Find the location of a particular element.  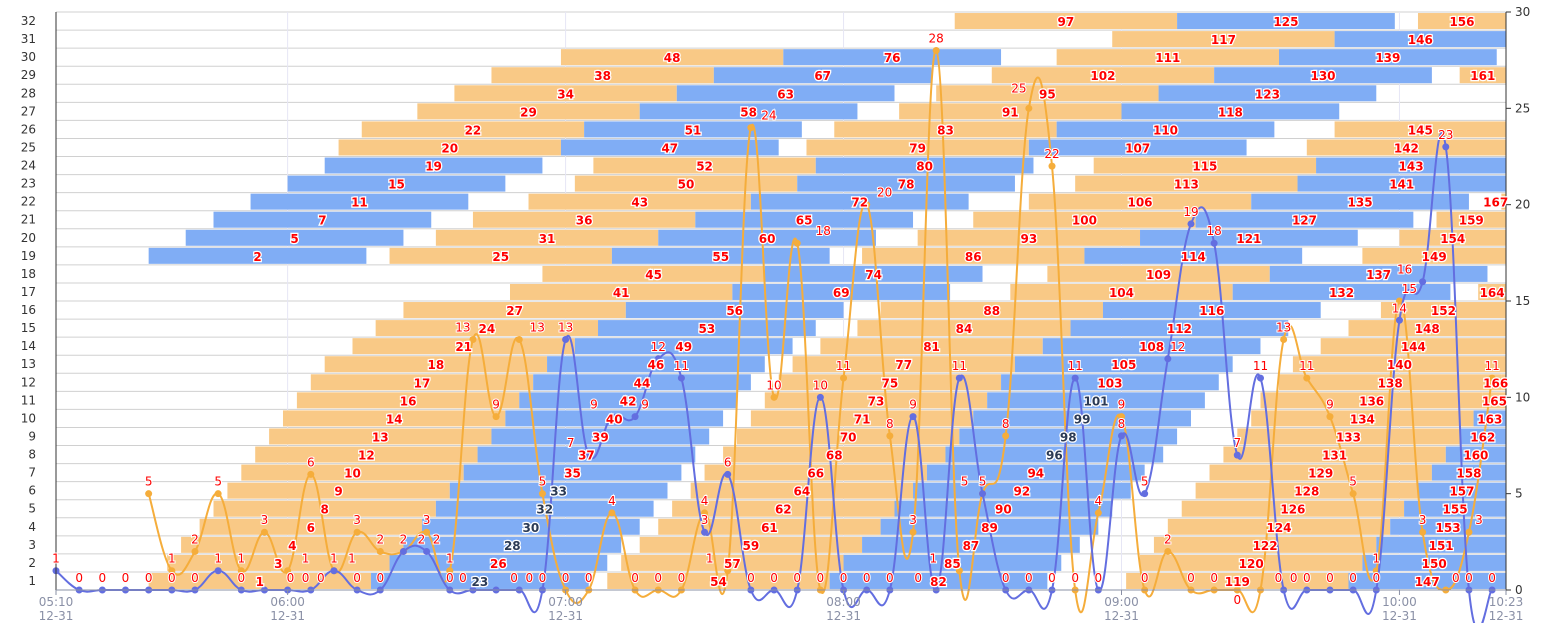

point-value-label: 25 is located at coordinates (1018, 88).